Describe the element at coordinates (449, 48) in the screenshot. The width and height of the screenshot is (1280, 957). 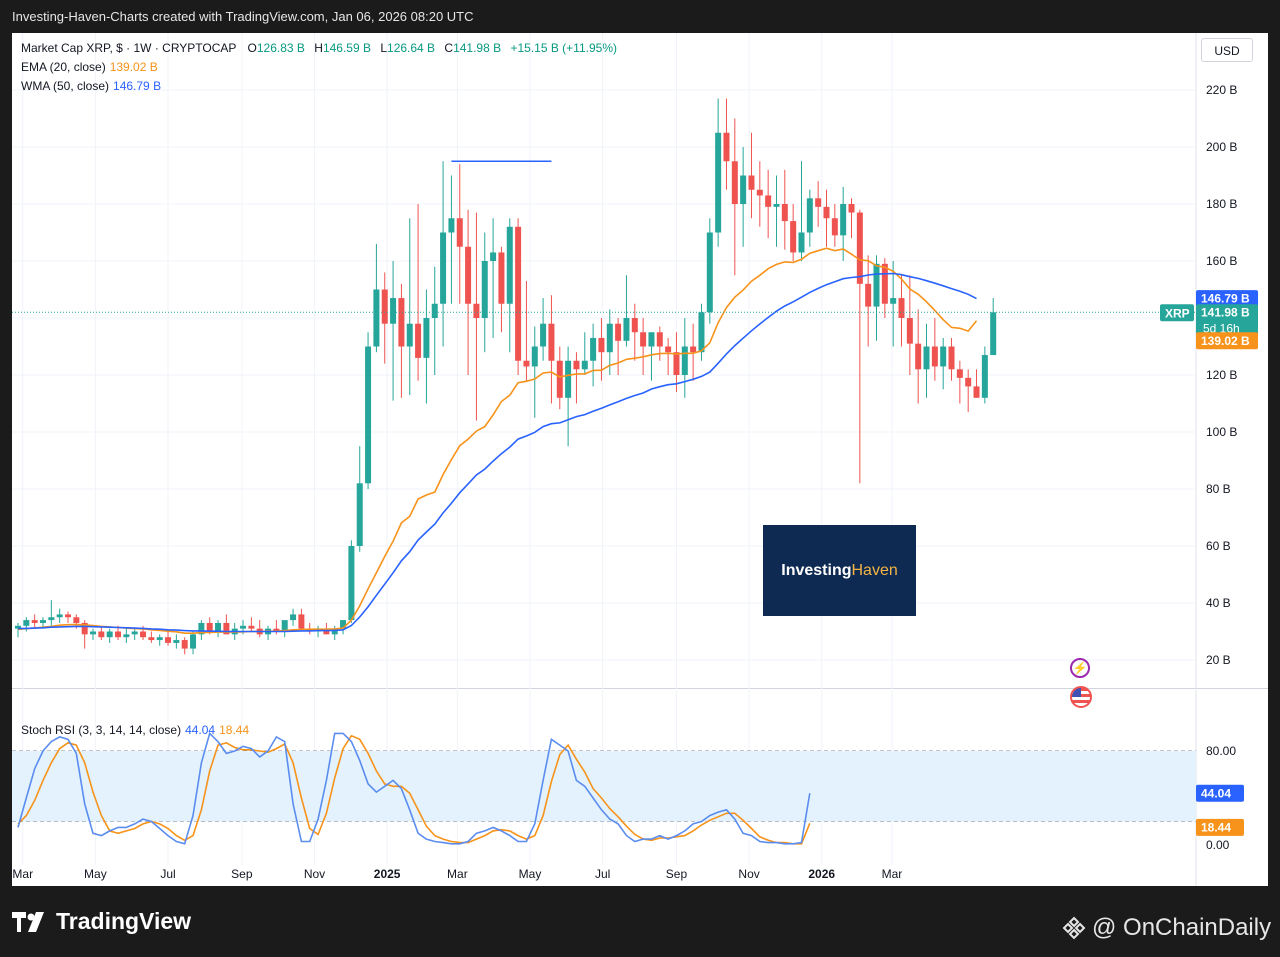
I see `legend-close-label: C` at that location.